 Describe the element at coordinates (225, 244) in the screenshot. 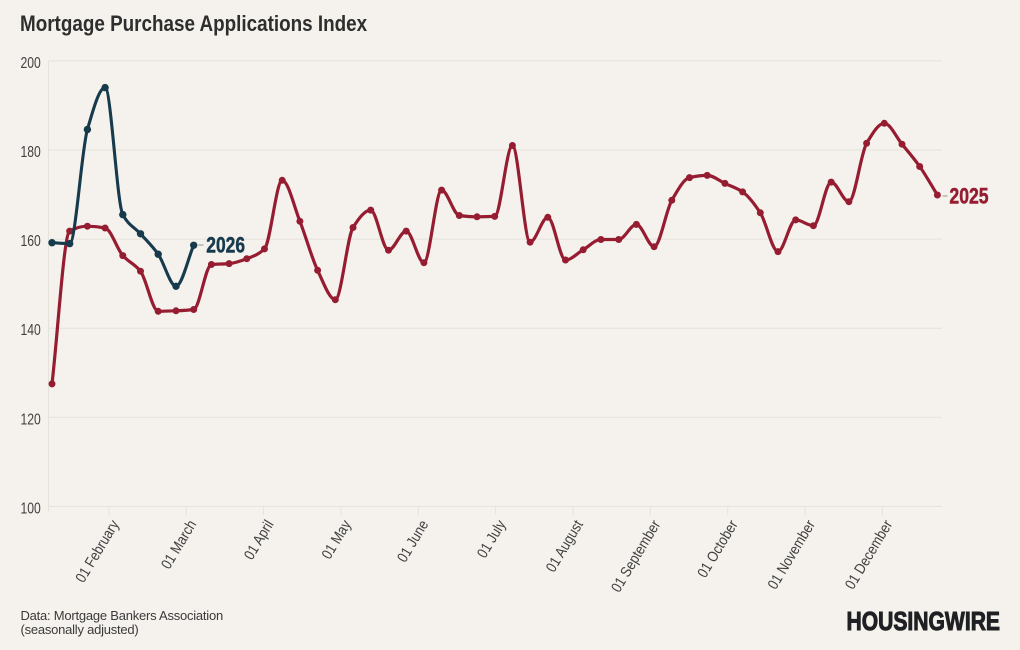

I see `svg-text: 2026` at that location.